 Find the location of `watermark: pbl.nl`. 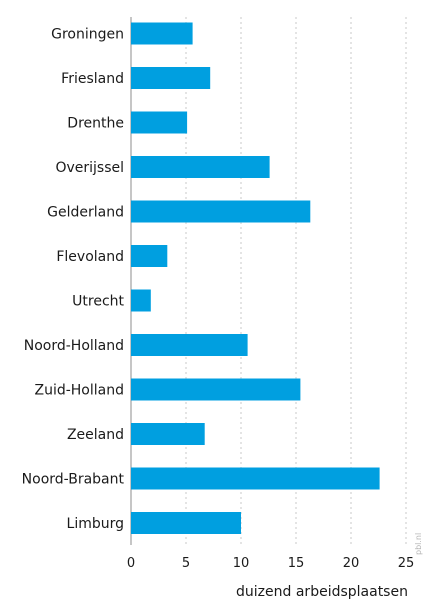

watermark: pbl.nl is located at coordinates (418, 544).